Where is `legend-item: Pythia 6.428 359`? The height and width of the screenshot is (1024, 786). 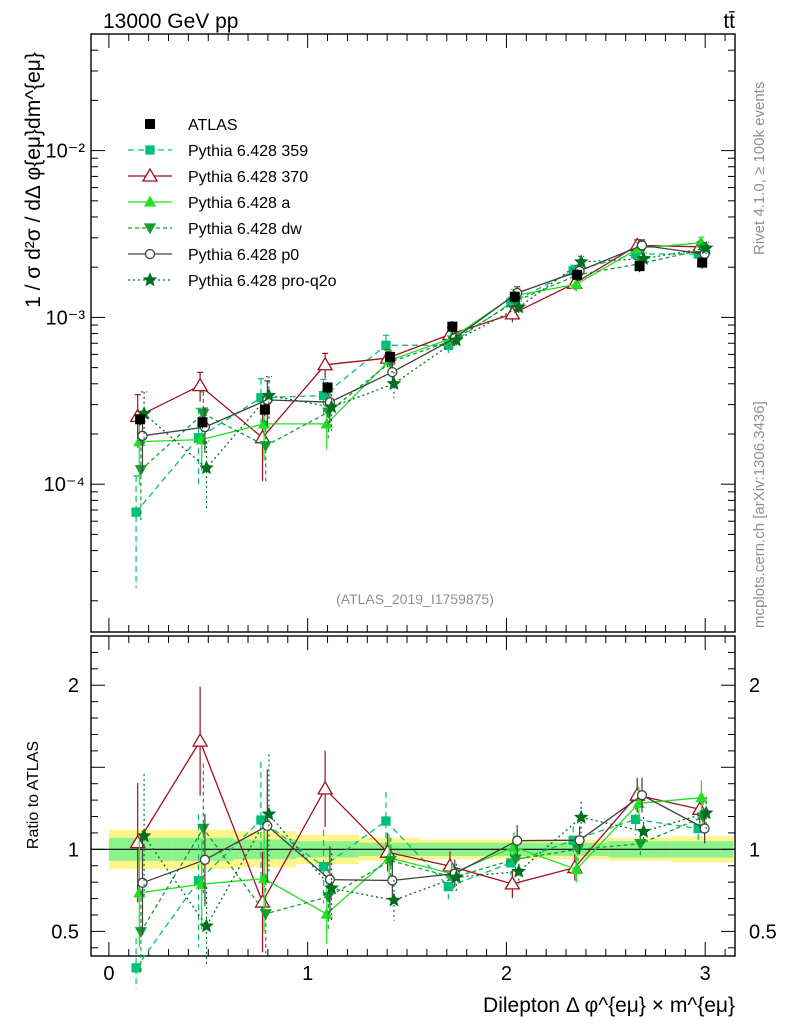
legend-item: Pythia 6.428 359 is located at coordinates (218, 151).